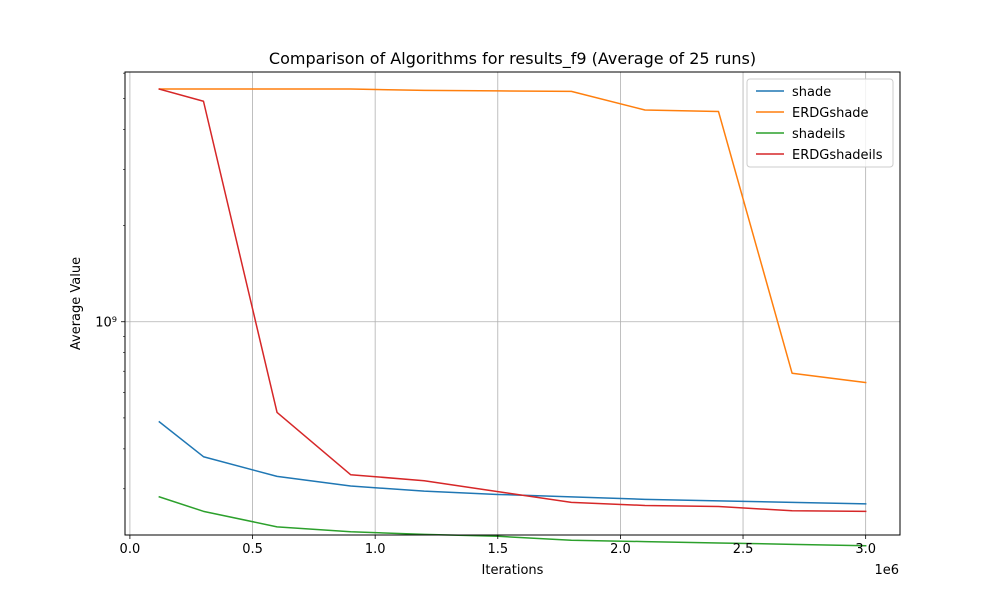 Image resolution: width=1000 pixels, height=600 pixels. I want to click on x-tick-label: 2.0, so click(620, 549).